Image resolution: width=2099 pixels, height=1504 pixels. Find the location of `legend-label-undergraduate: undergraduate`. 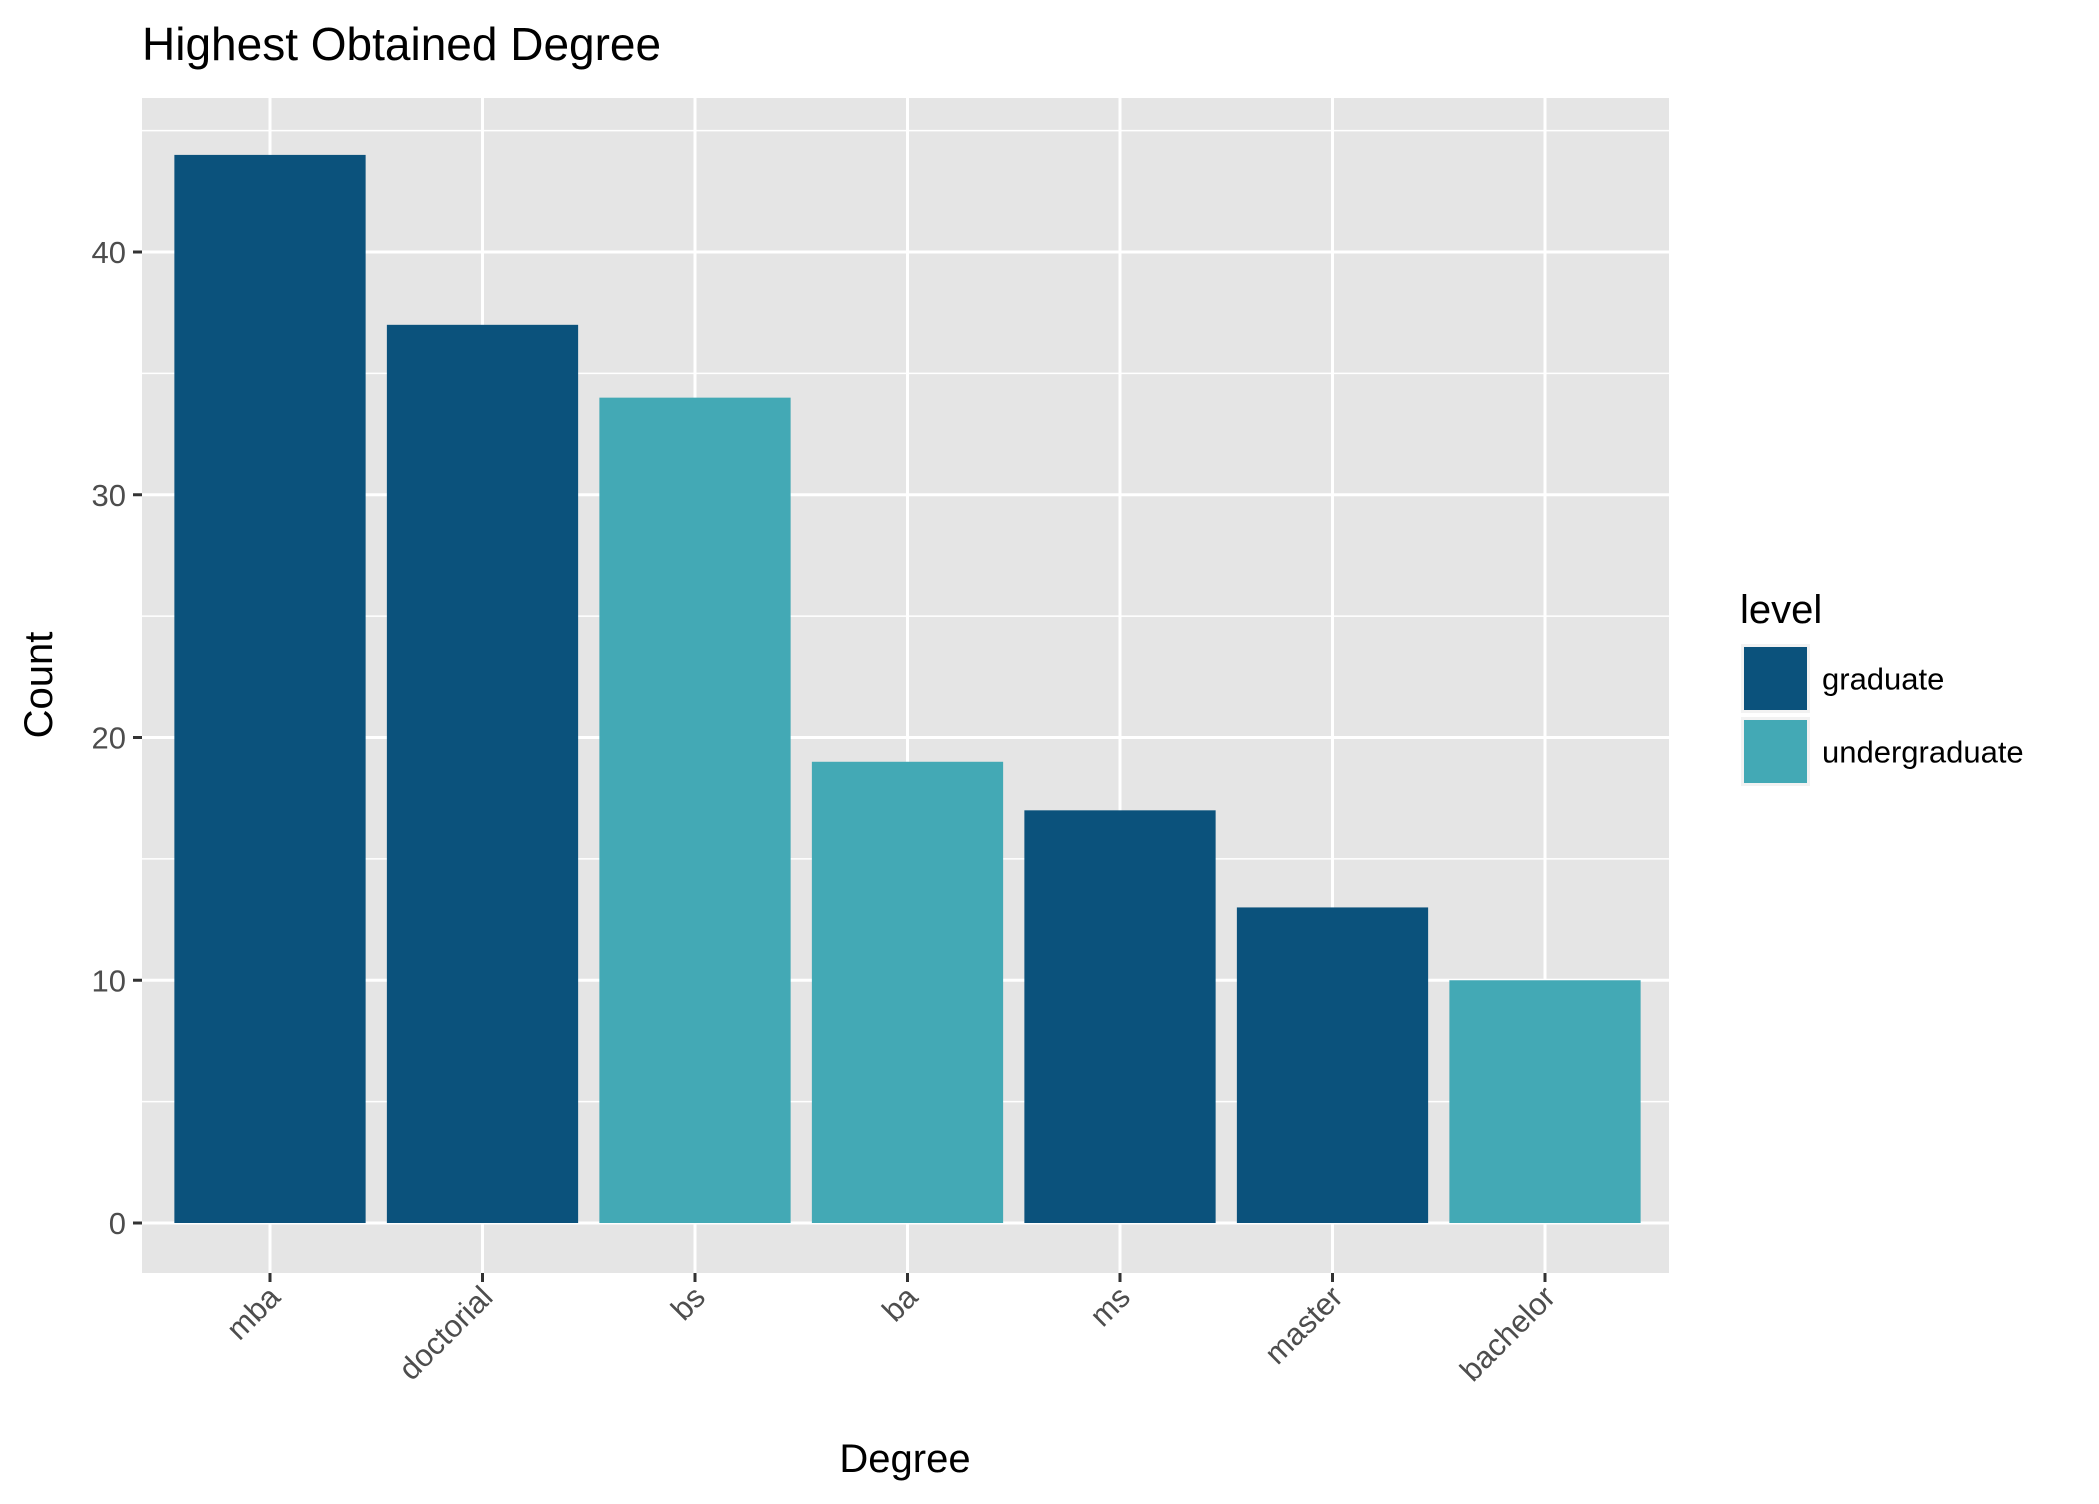

legend-label-undergraduate: undergraduate is located at coordinates (1923, 752).